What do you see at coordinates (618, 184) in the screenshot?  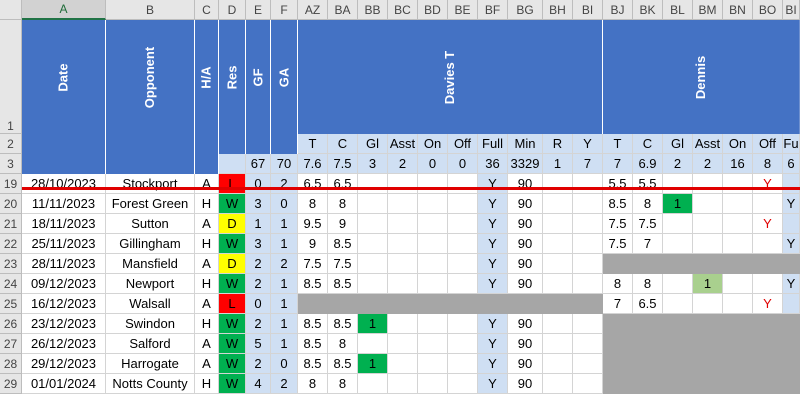 I see `player2-stat-cell: 5.5` at bounding box center [618, 184].